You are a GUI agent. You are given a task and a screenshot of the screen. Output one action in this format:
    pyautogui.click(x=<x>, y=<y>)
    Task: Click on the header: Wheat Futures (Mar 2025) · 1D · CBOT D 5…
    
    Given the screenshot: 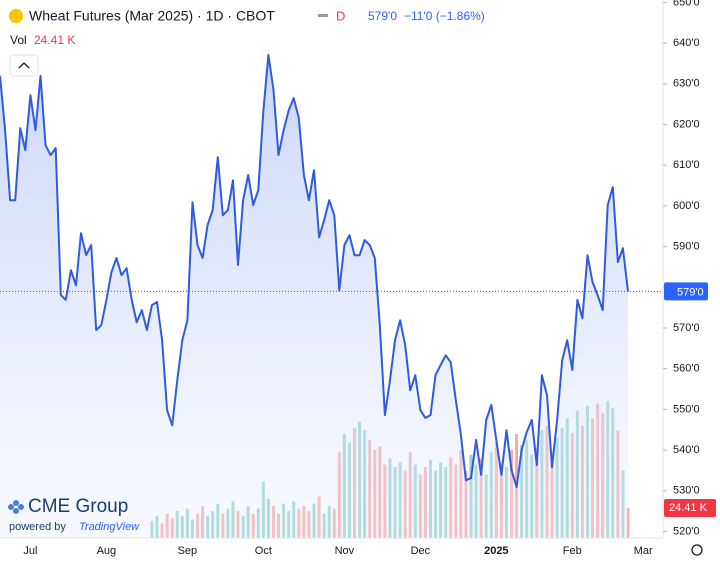 What is the action you would take?
    pyautogui.click(x=247, y=42)
    